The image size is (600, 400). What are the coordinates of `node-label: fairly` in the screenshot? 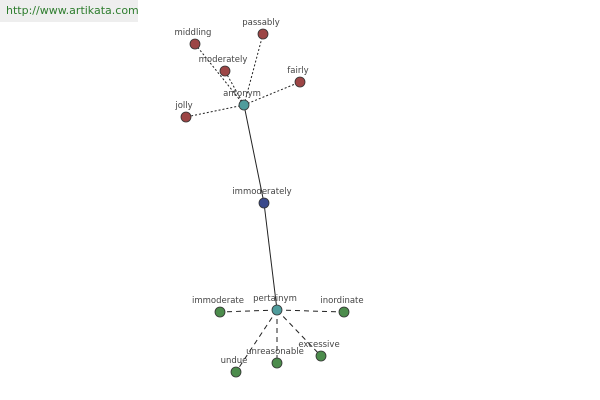 It's located at (297, 71).